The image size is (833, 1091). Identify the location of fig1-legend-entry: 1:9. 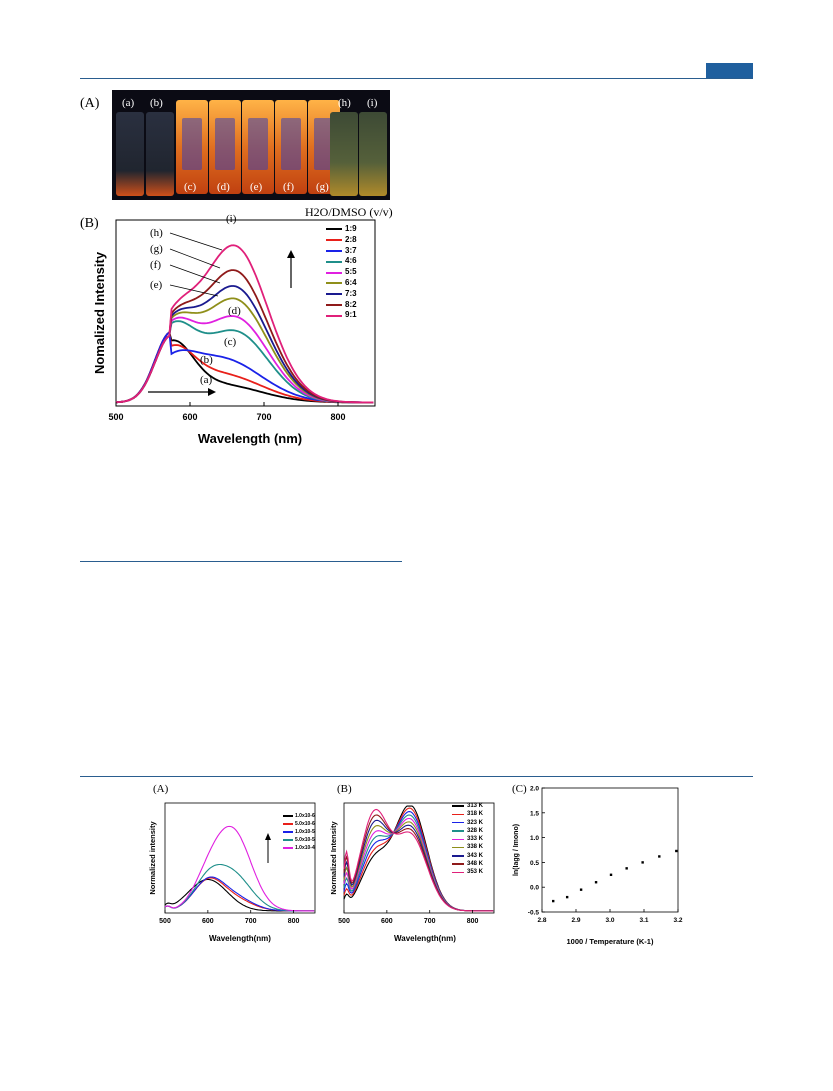
(341, 229).